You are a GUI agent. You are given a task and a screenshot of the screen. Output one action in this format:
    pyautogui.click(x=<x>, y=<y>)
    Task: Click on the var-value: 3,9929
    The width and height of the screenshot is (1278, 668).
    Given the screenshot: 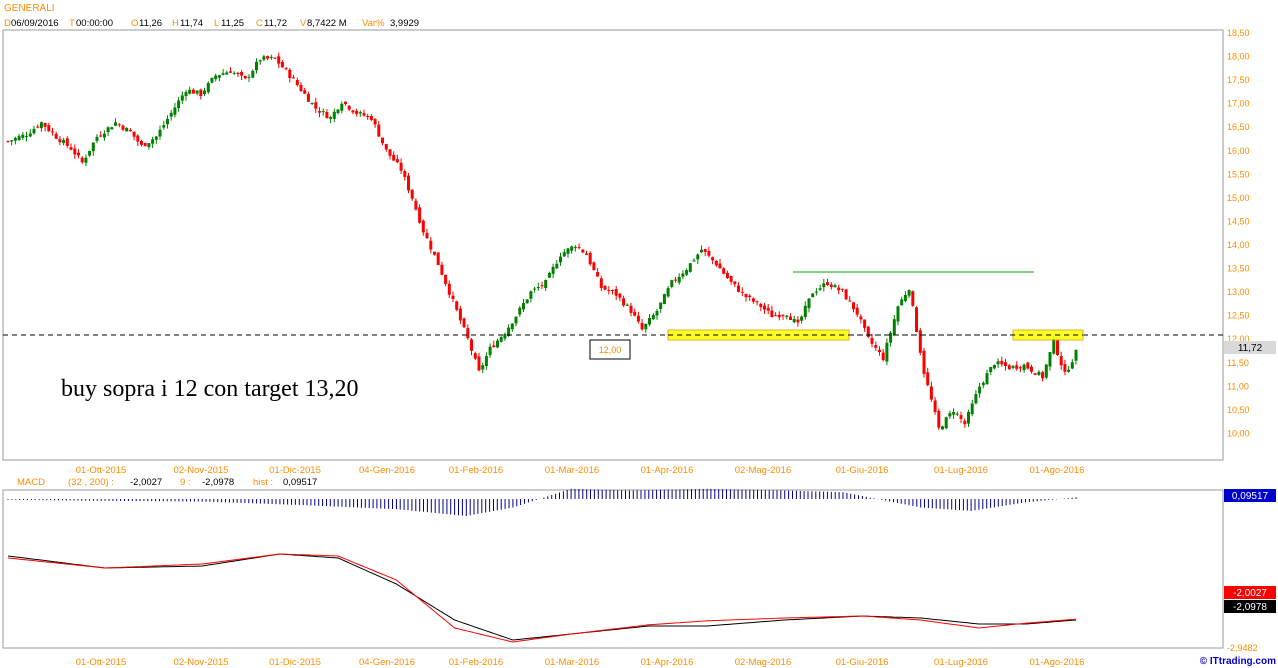 What is the action you would take?
    pyautogui.click(x=404, y=23)
    